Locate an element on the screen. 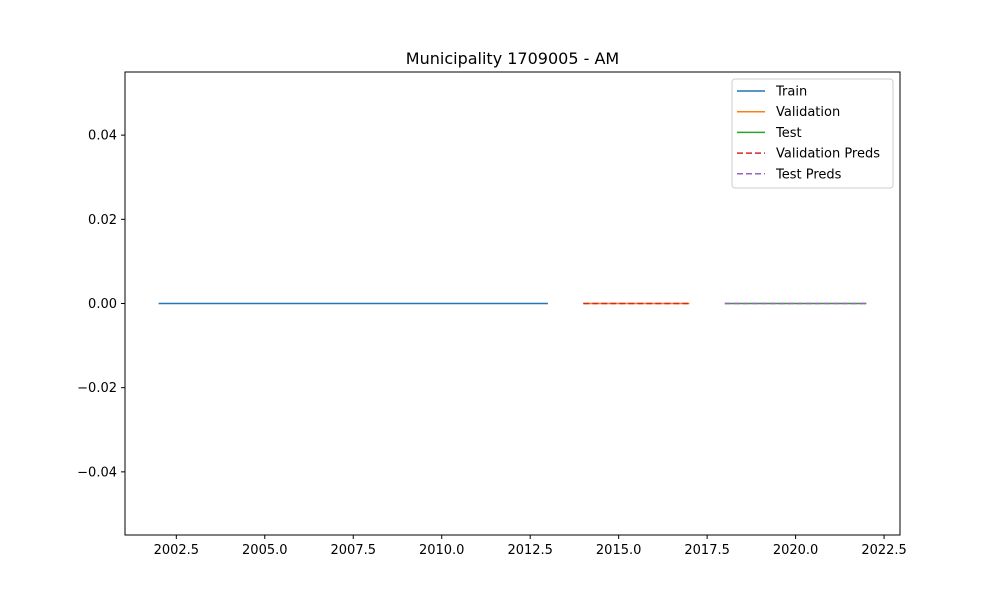 The image size is (1000, 600). x-tick-label: 2015.0 is located at coordinates (619, 550).